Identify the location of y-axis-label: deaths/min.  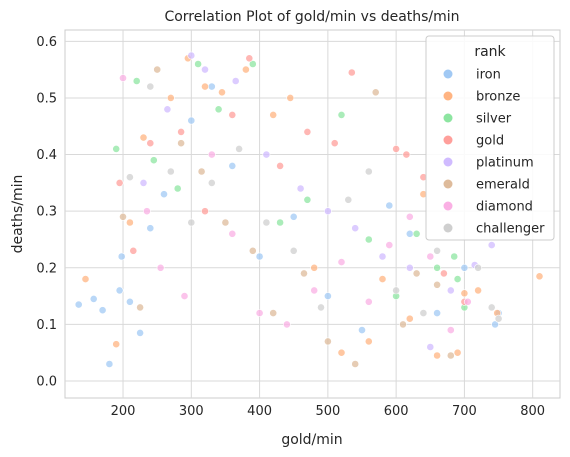
(18, 214).